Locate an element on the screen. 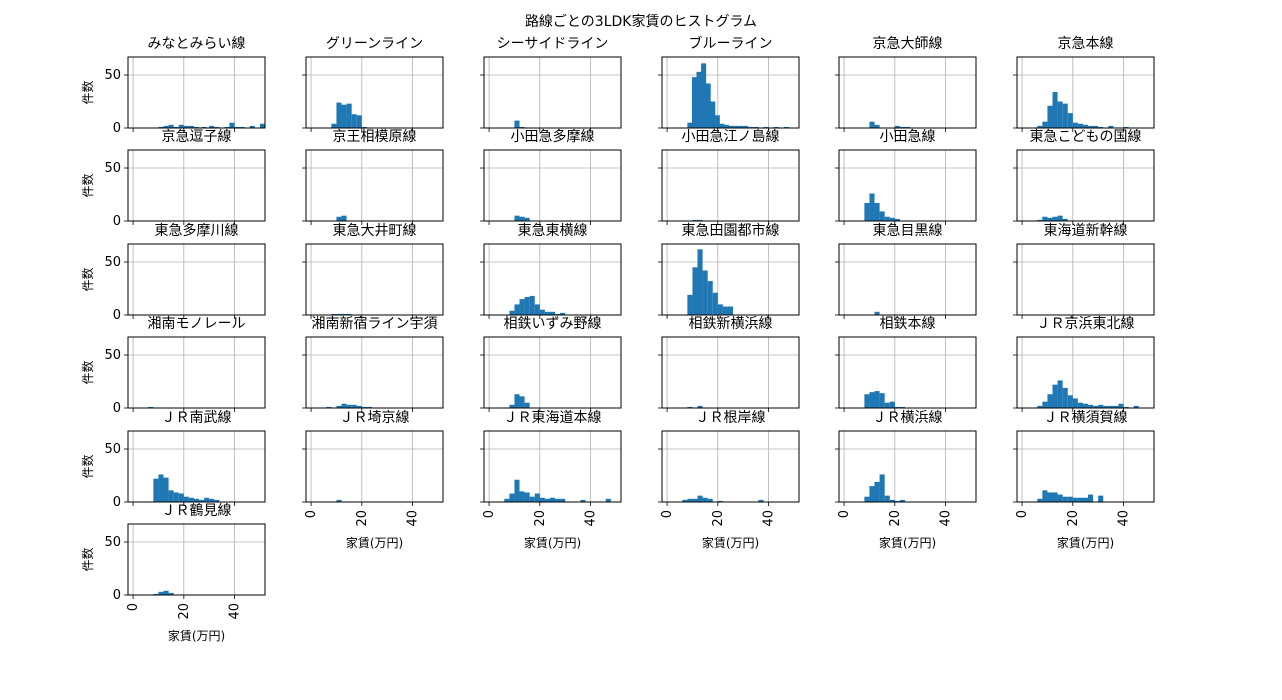 Image resolution: width=1282 pixels, height=700 pixels. panel-title: ＪＲ埼京線 is located at coordinates (375, 418).